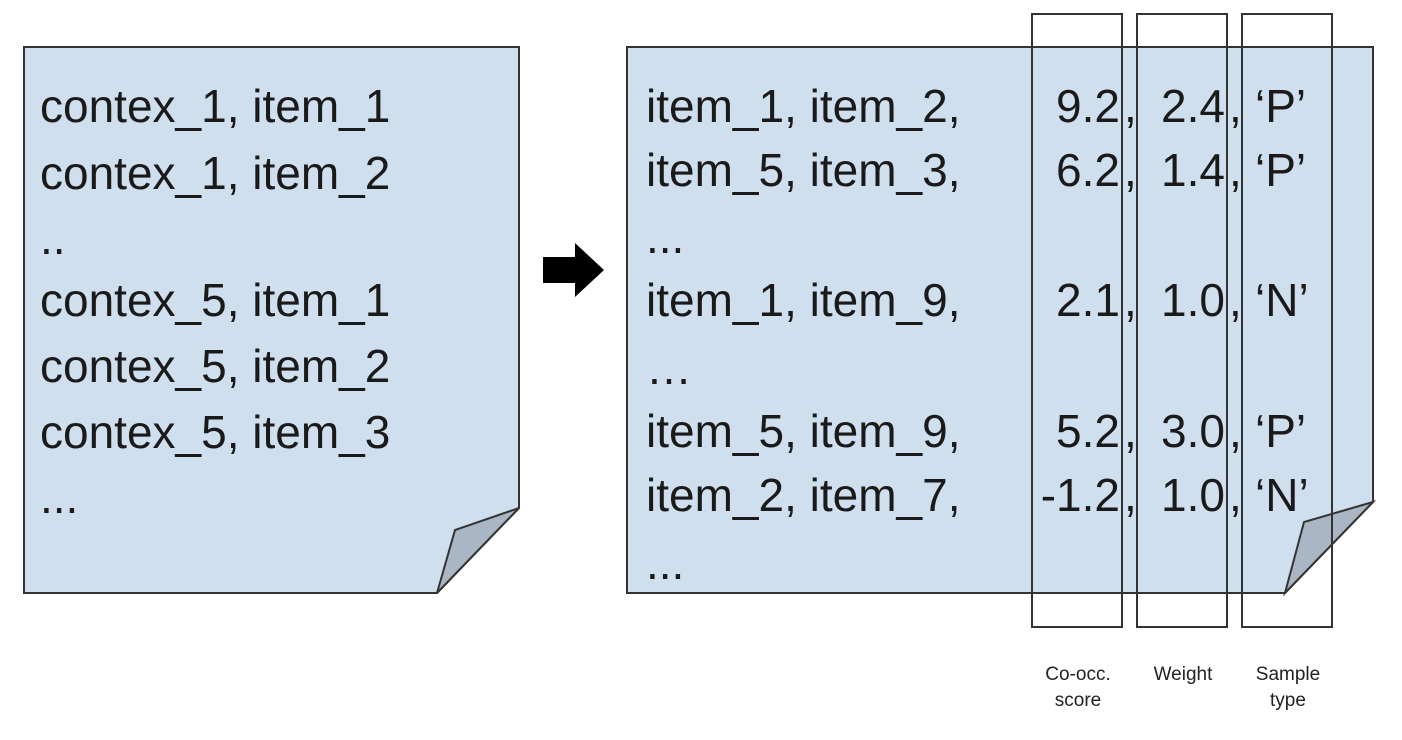  What do you see at coordinates (1330, 548) in the screenshot?
I see `right-page-curl` at bounding box center [1330, 548].